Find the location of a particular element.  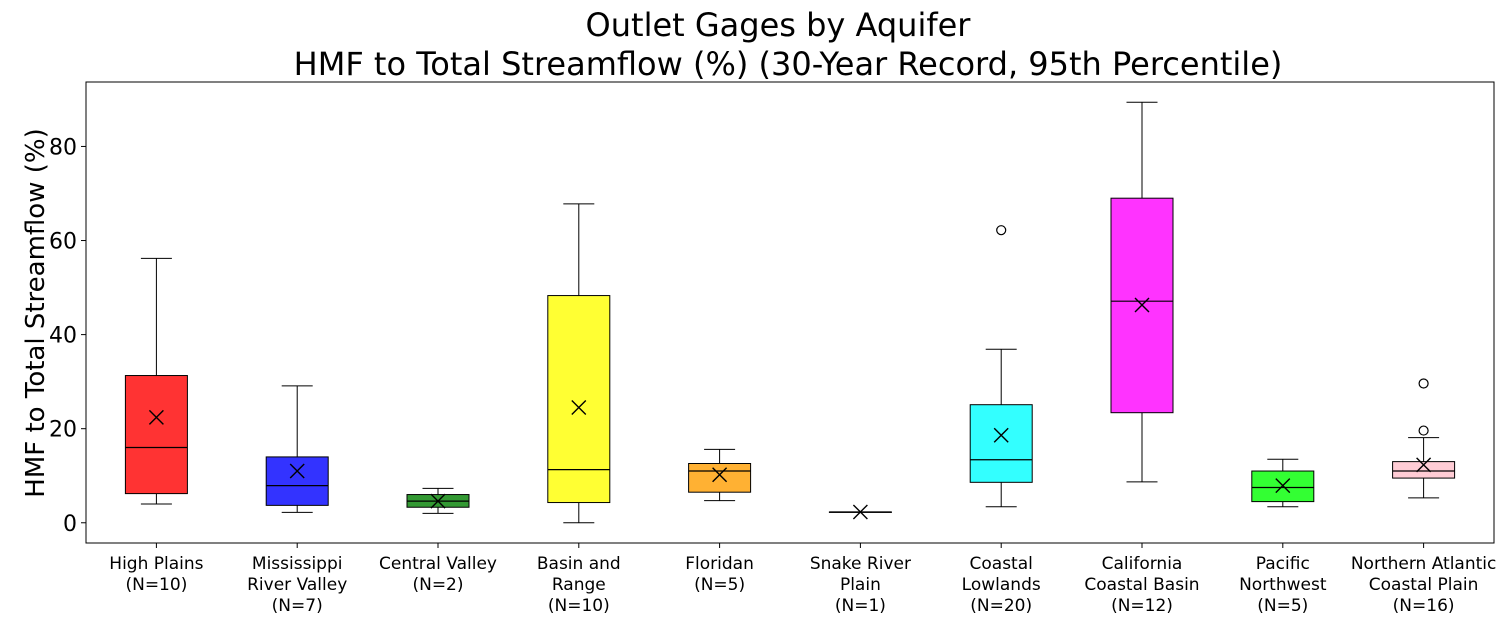

box-4-iqr-box is located at coordinates (720, 478).